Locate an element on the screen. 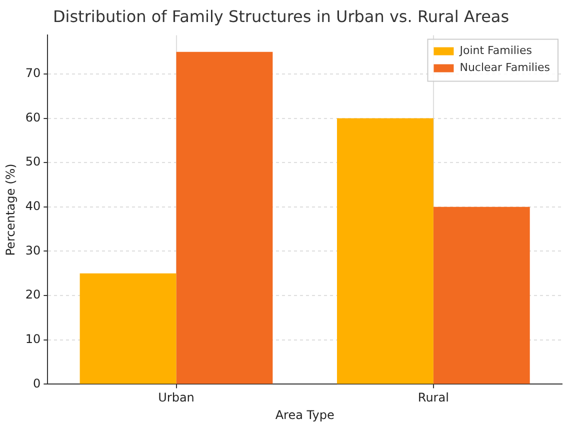 This screenshot has height=423, width=564. y-tick-label: 70 is located at coordinates (33, 73).